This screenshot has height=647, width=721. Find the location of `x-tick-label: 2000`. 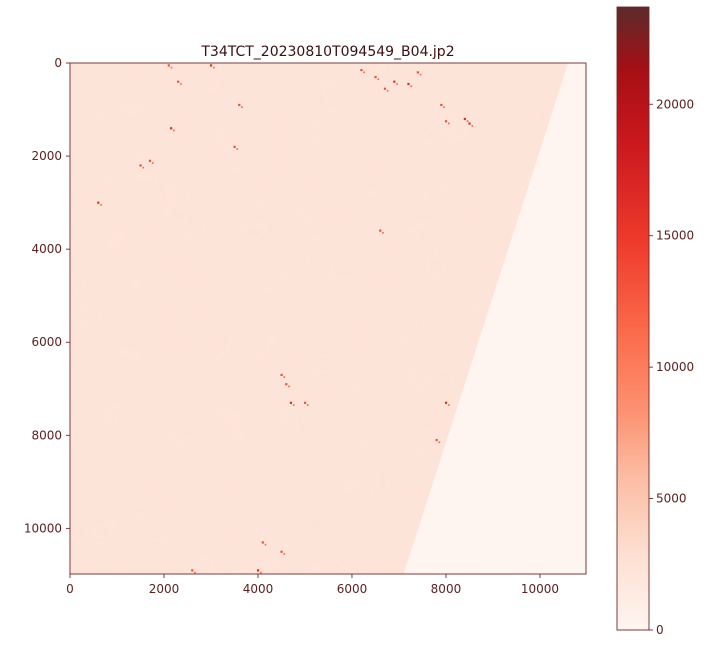

x-tick-label: 2000 is located at coordinates (164, 589).